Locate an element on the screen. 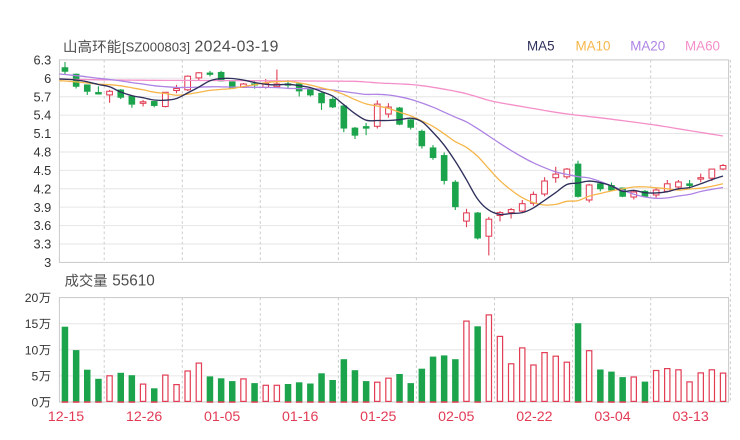 The height and width of the screenshot is (440, 740). svg-text: 2024-03-19 is located at coordinates (237, 47).